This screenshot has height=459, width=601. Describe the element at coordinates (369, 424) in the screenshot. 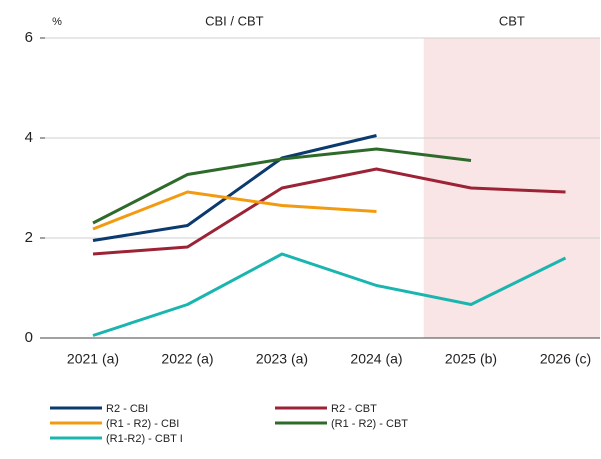

I see `legend-label: (R1 - R2) - CBT` at that location.